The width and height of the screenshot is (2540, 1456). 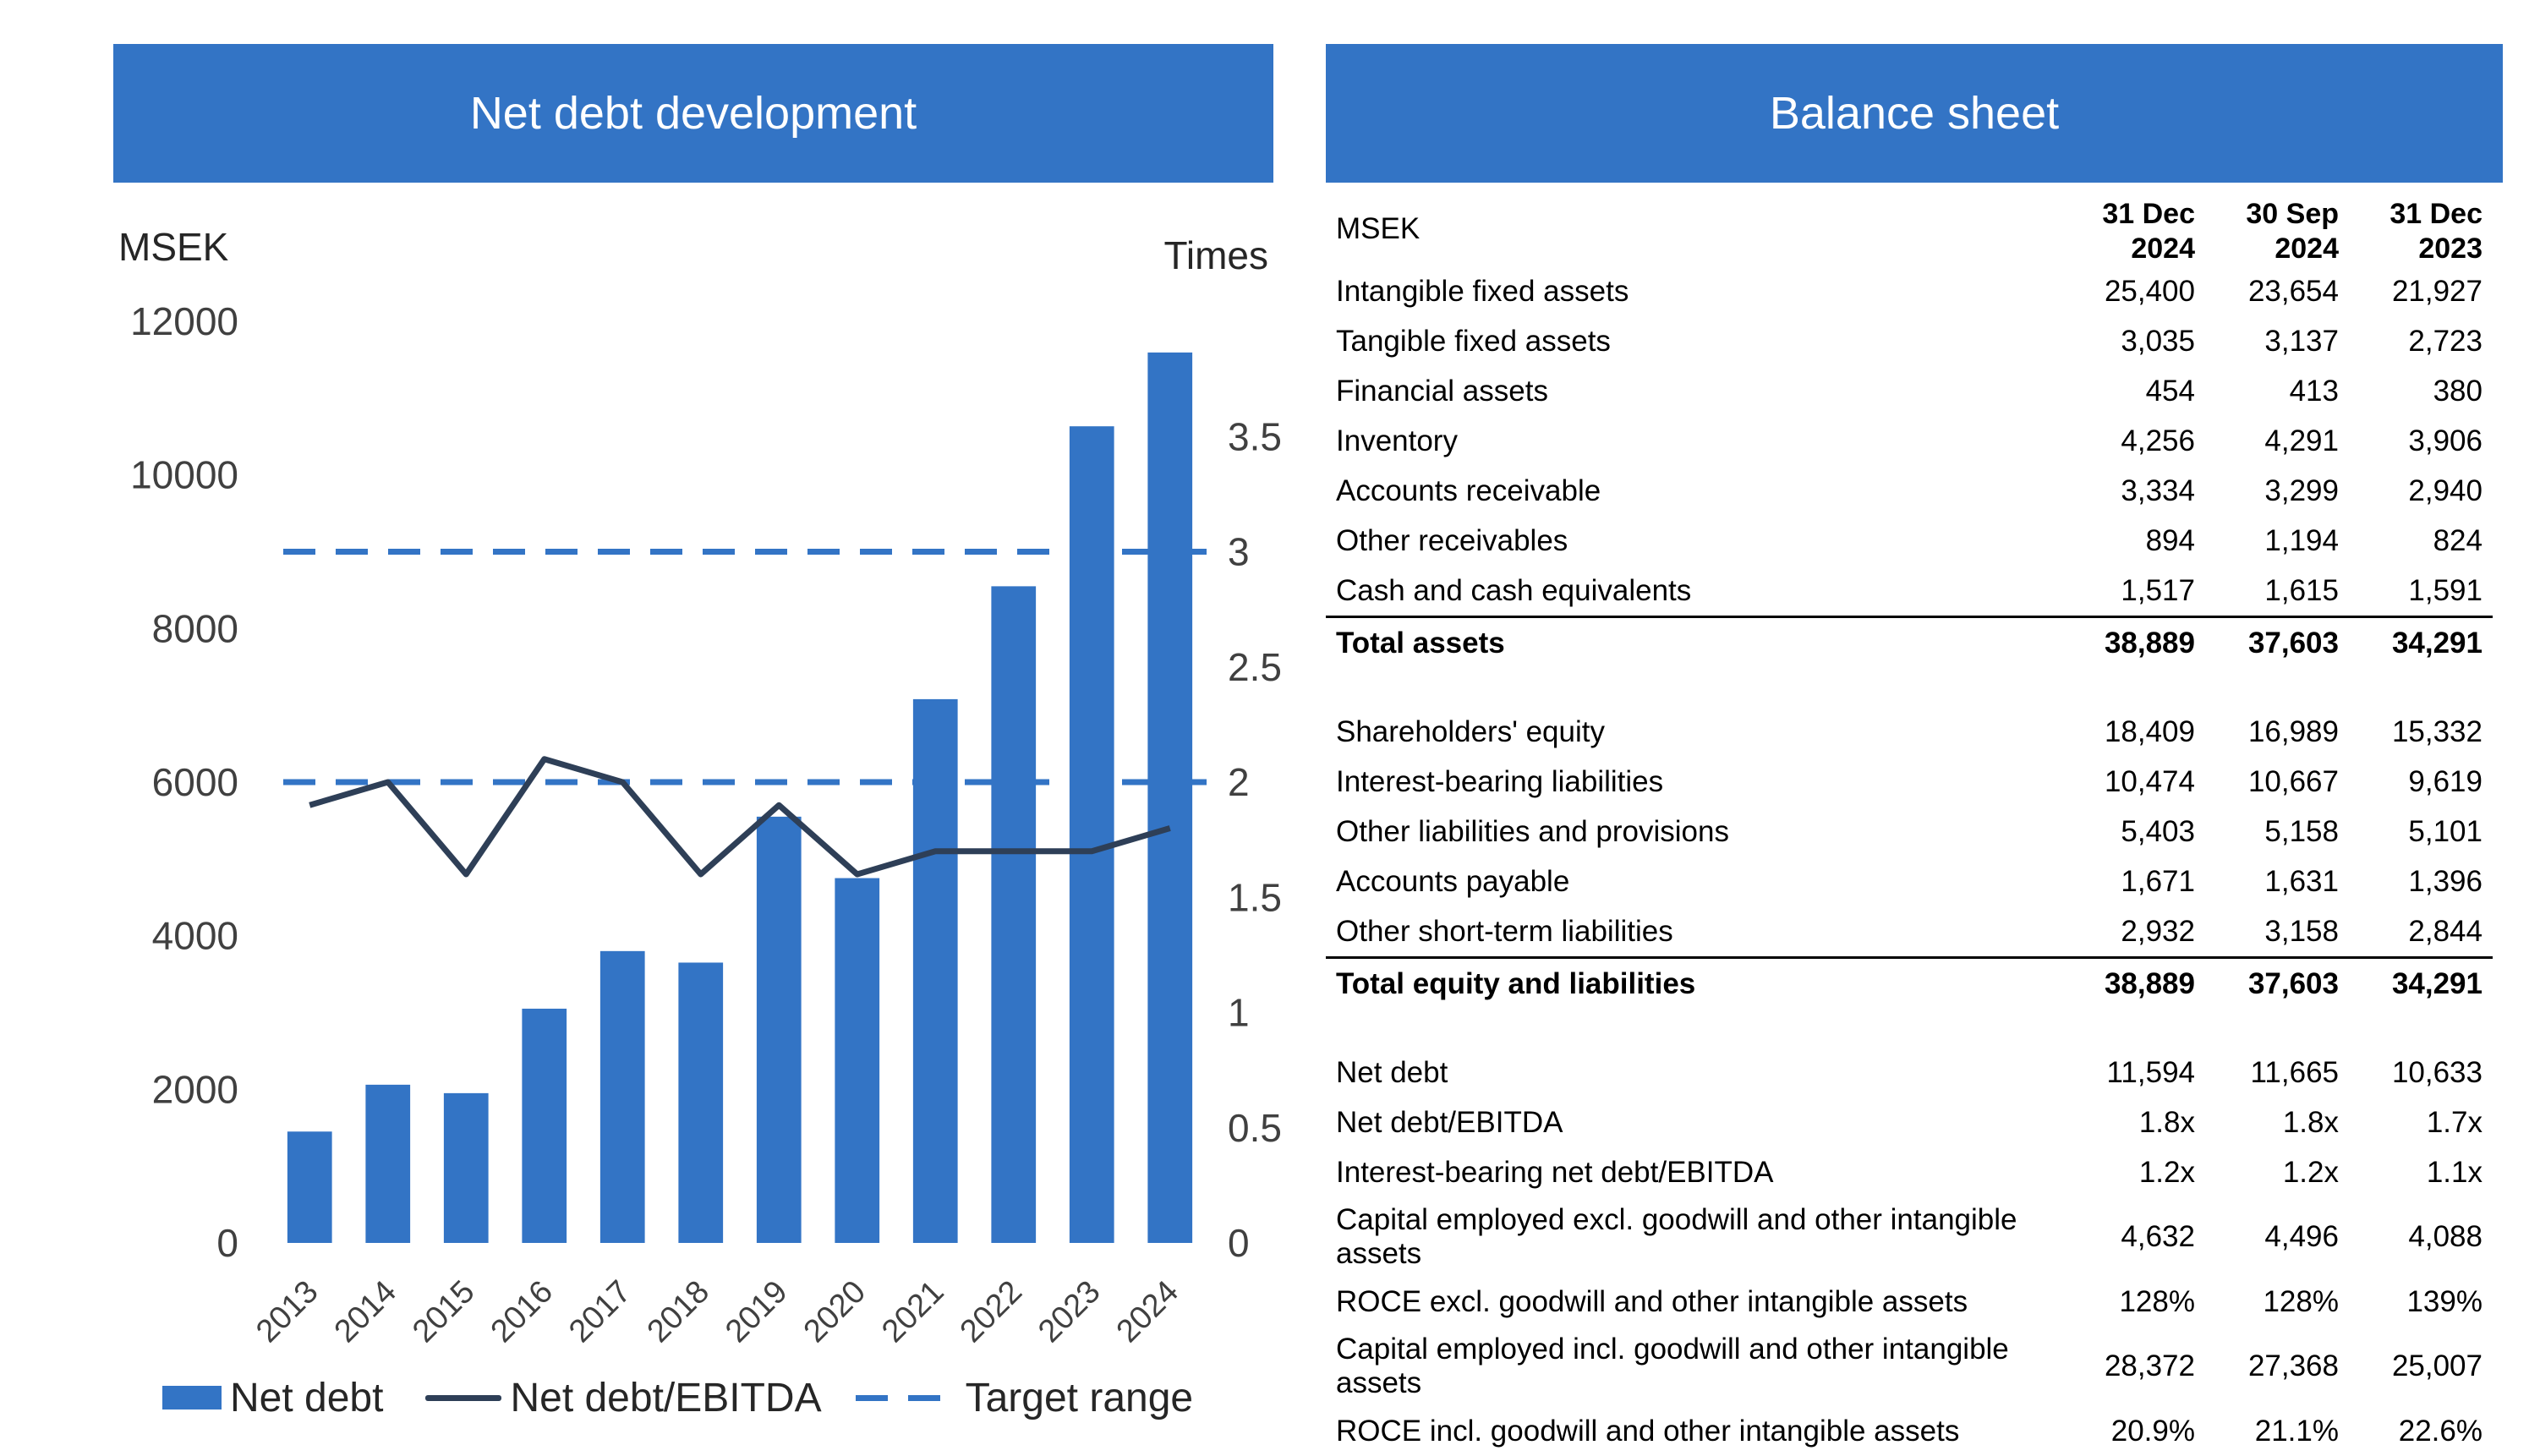 What do you see at coordinates (2301, 441) in the screenshot?
I see `row-value: 4,291` at bounding box center [2301, 441].